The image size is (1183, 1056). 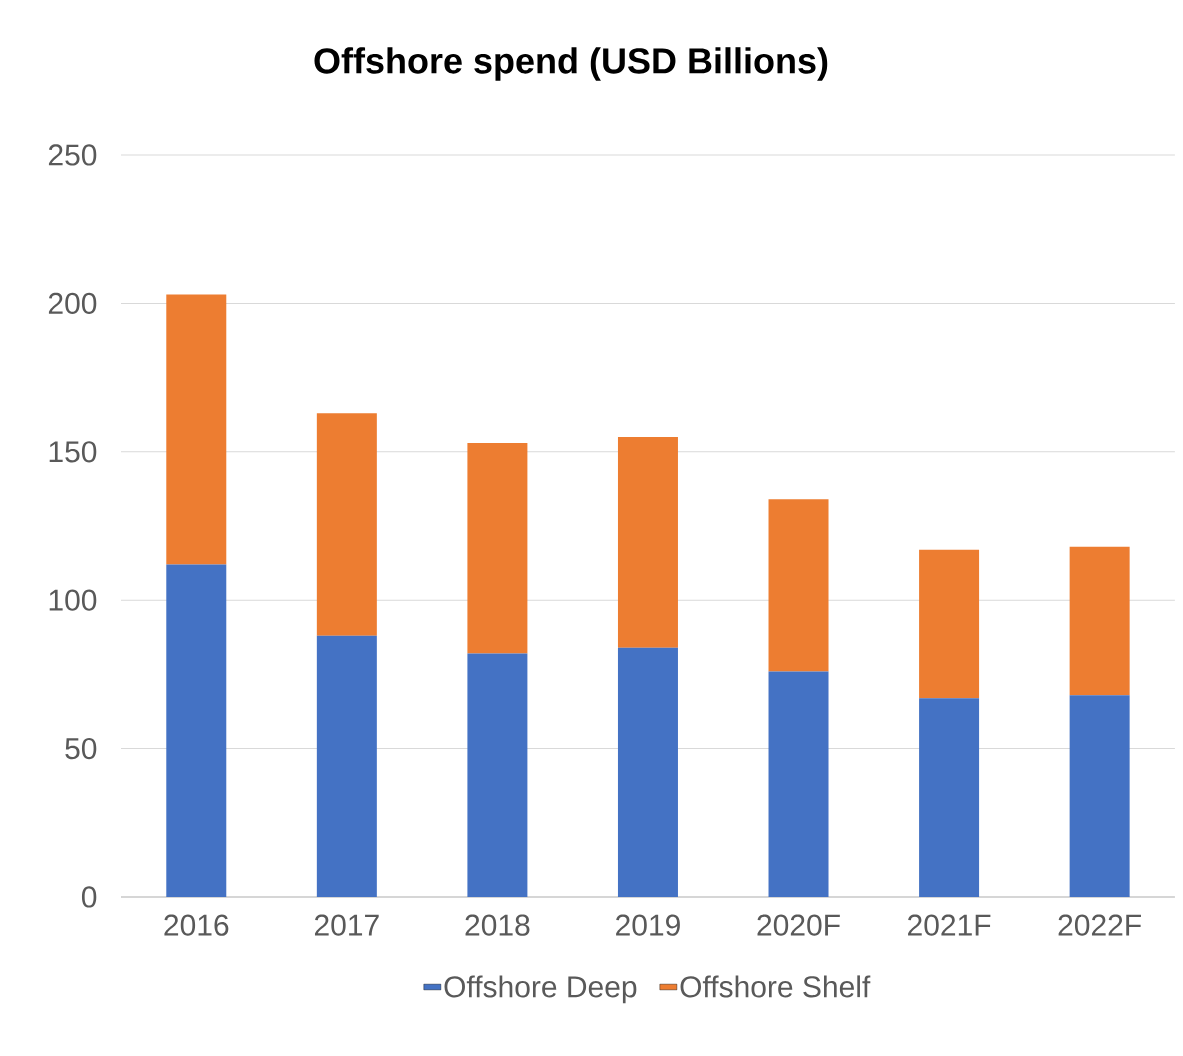 What do you see at coordinates (72, 155) in the screenshot?
I see `y-tick-label: 250` at bounding box center [72, 155].